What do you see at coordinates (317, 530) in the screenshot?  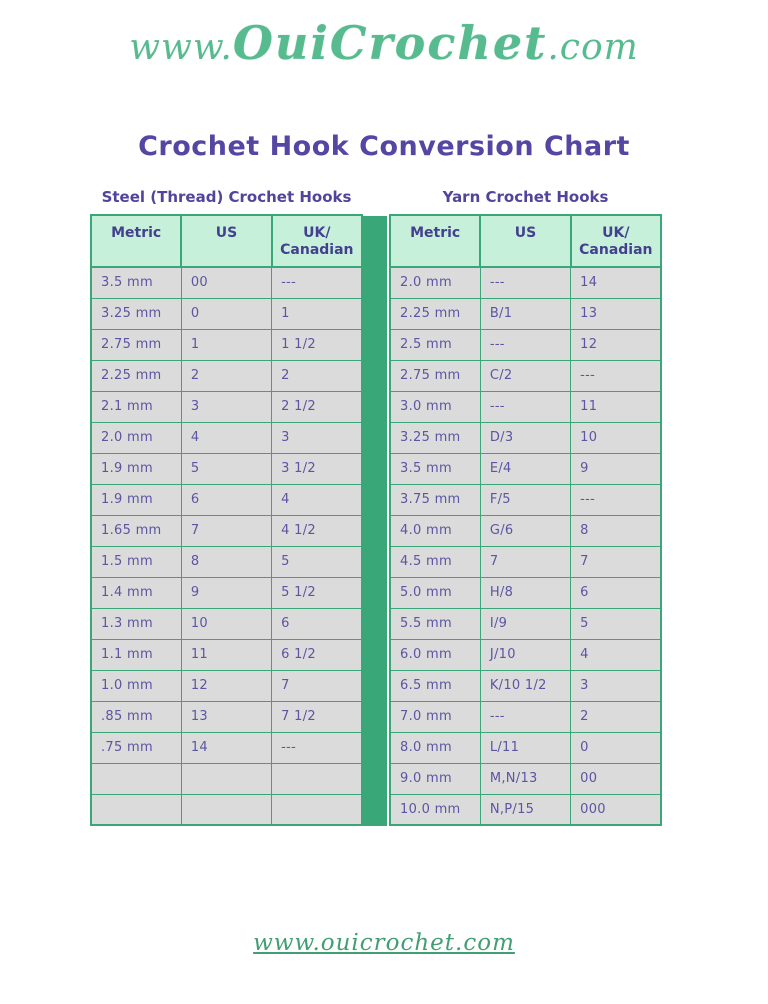 I see `table-cell: 4 1/2` at bounding box center [317, 530].